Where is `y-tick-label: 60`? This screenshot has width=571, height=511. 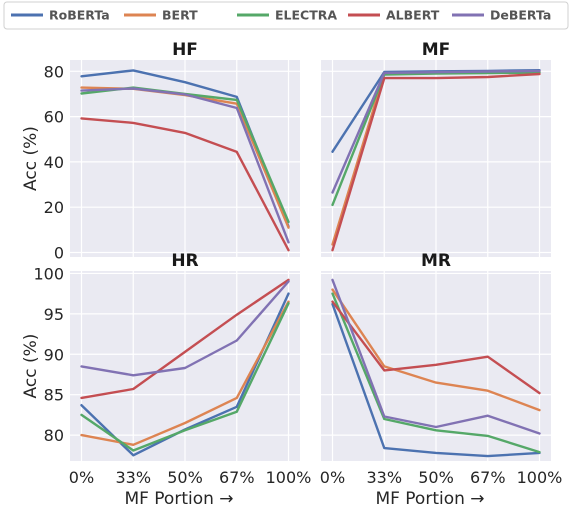 y-tick-label: 60 is located at coordinates (54, 117).